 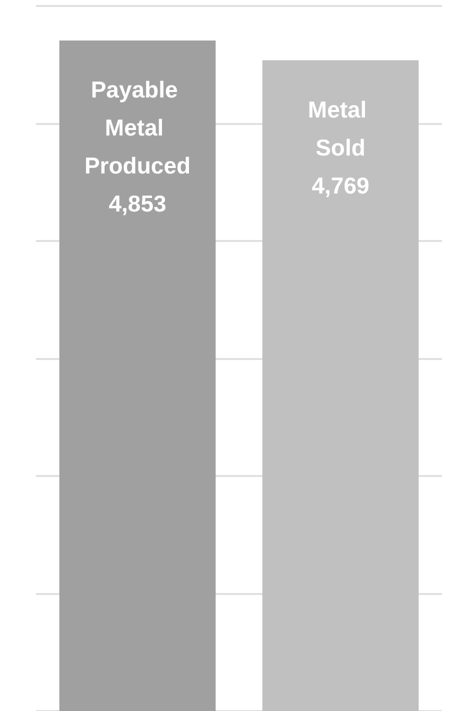 What do you see at coordinates (341, 128) in the screenshot?
I see `x-tick-label: Metal Sold` at bounding box center [341, 128].